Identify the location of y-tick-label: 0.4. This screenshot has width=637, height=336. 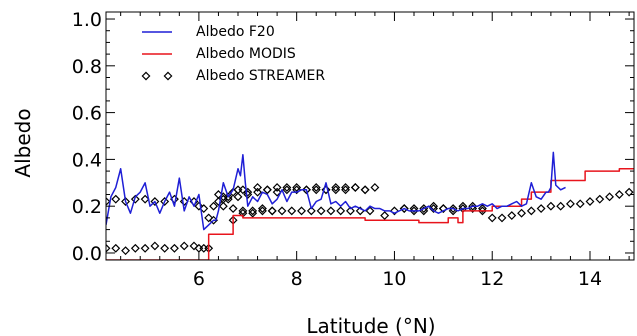
(87, 160).